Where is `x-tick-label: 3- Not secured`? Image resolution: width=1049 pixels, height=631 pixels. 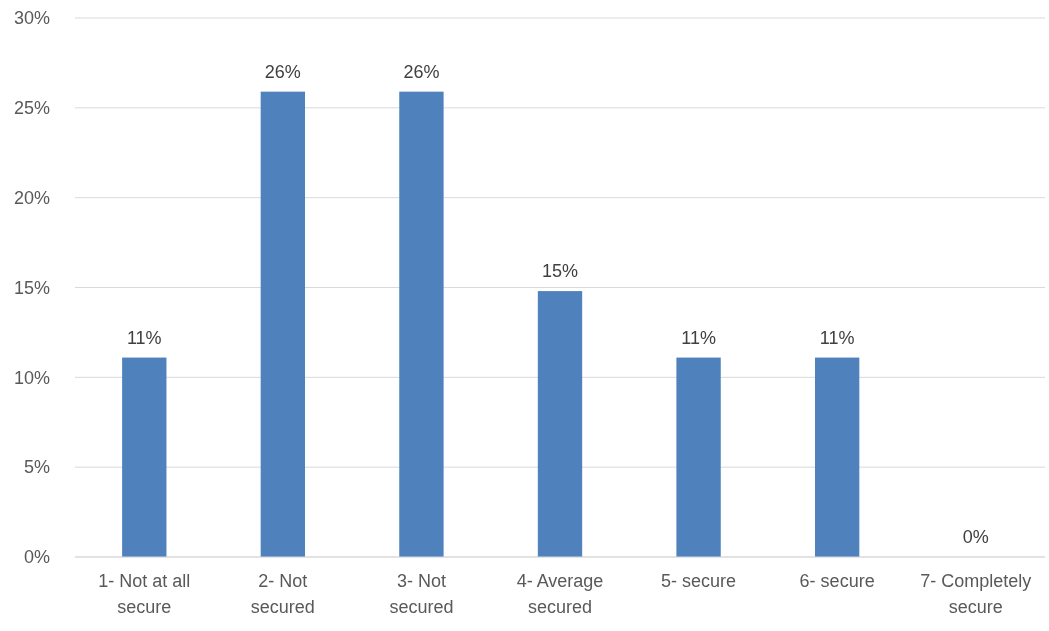 x-tick-label: 3- Not secured is located at coordinates (421, 594).